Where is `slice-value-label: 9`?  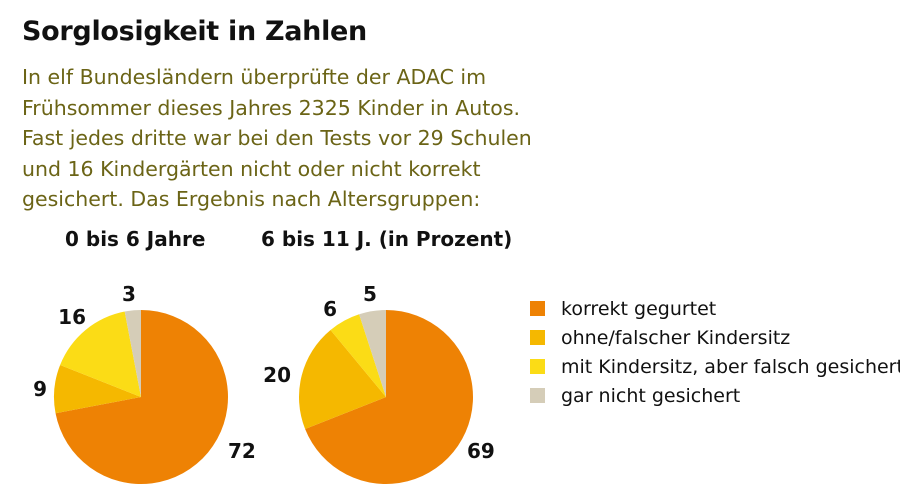
slice-value-label: 9 is located at coordinates (40, 389).